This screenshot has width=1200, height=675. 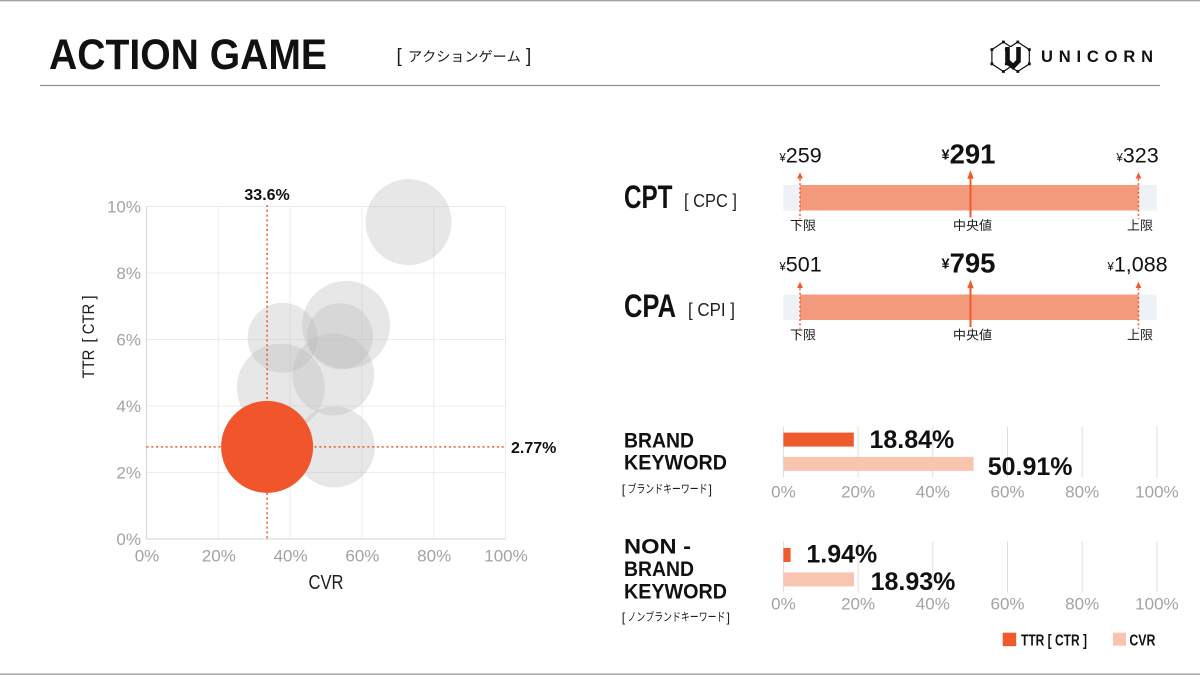 What do you see at coordinates (266, 195) in the screenshot?
I see `svg-text: 33.6%` at bounding box center [266, 195].